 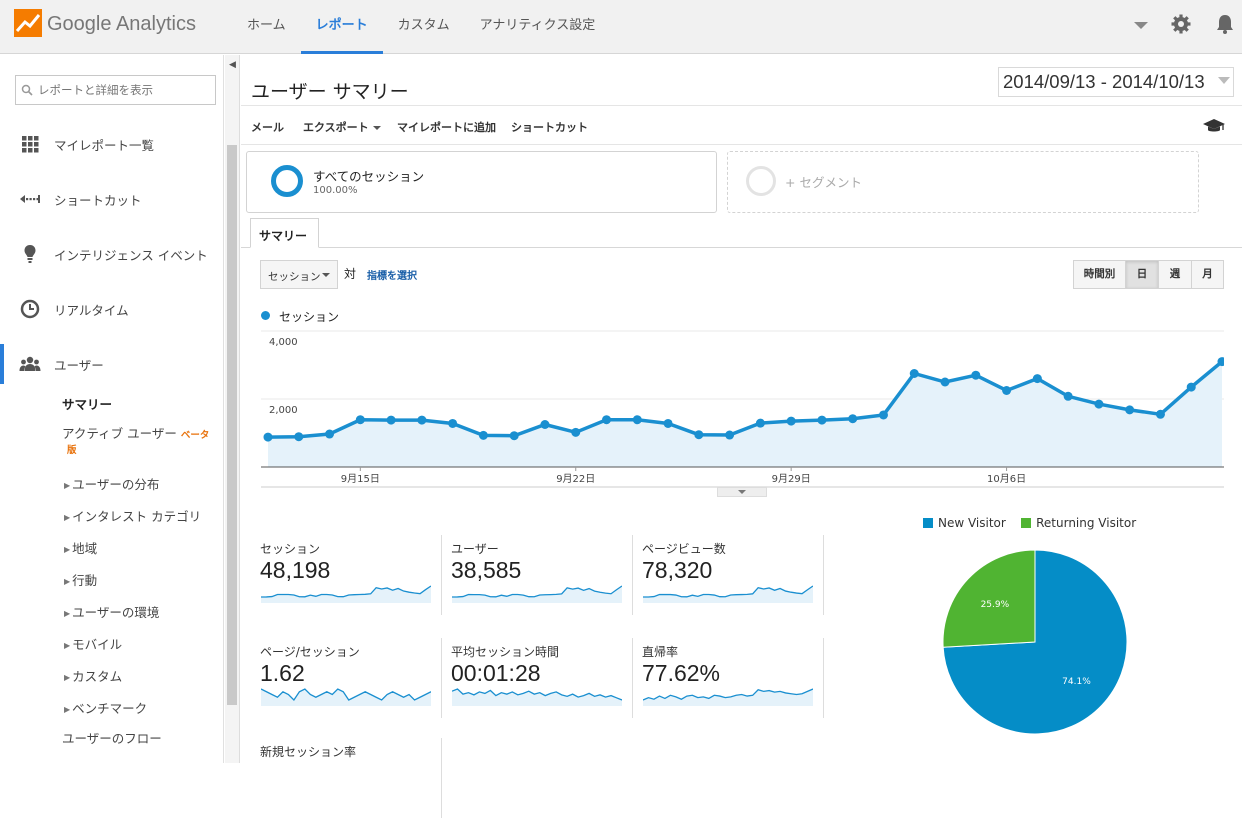 I want to click on add-to-dashboard-button: マイレポートに追加, so click(x=446, y=127).